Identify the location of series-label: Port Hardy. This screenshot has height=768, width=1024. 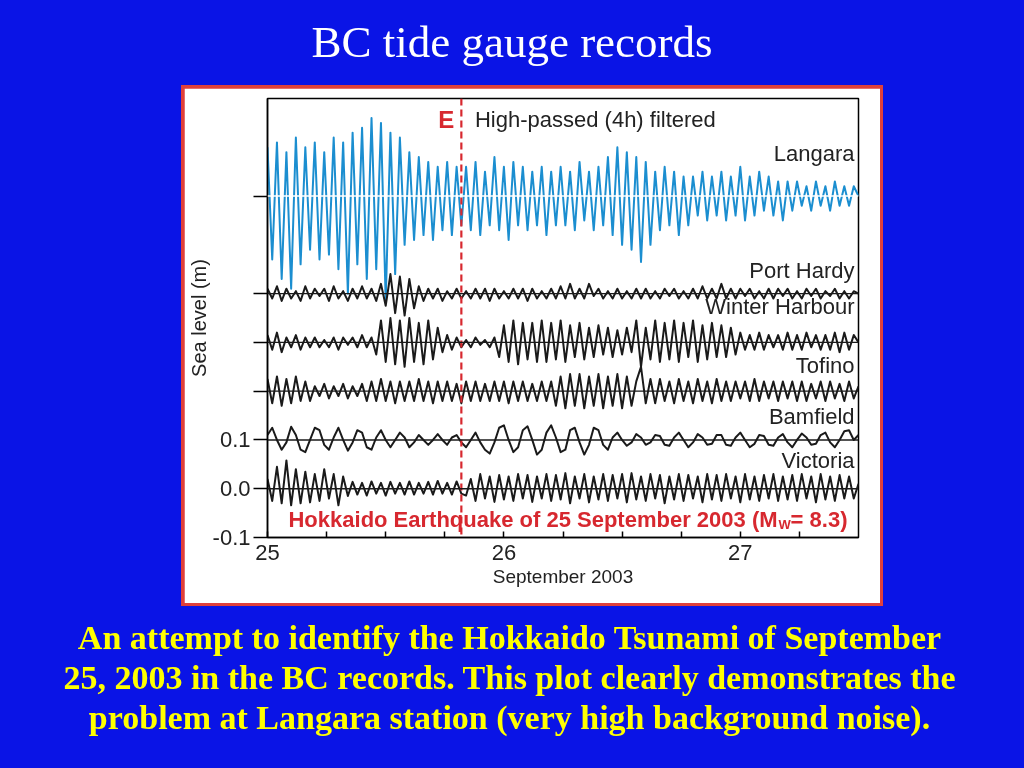
(802, 270).